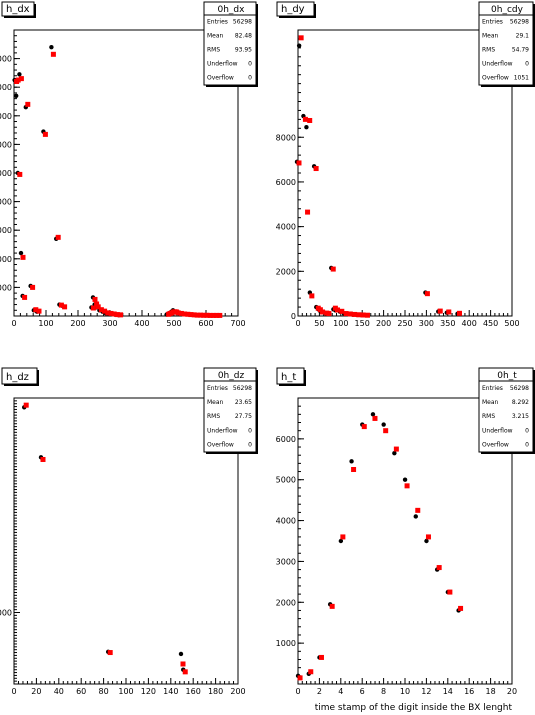 The width and height of the screenshot is (535, 715). What do you see at coordinates (6, 59) in the screenshot?
I see `y-tick-label: 9000` at bounding box center [6, 59].